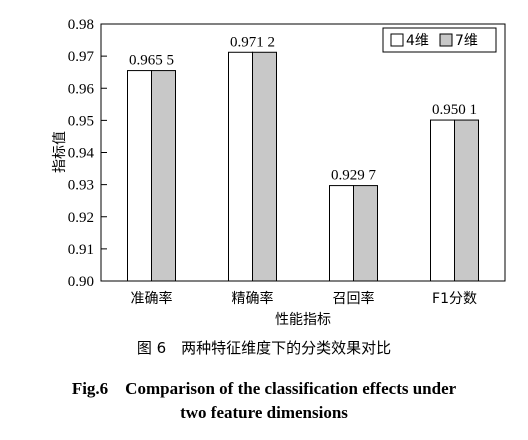 This screenshot has height=440, width=528. I want to click on y-tick-label: 0.90, so click(81, 282).